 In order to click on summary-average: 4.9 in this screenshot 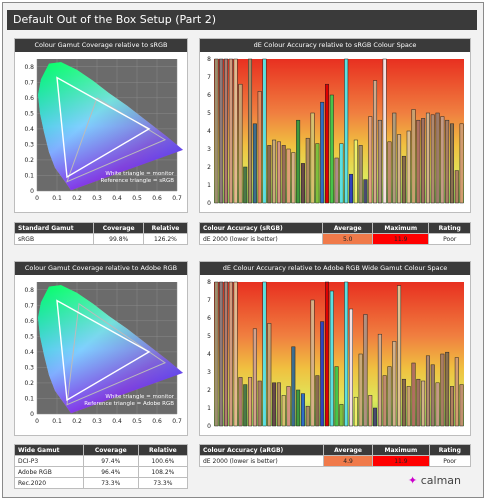, I will do `click(348, 461)`.